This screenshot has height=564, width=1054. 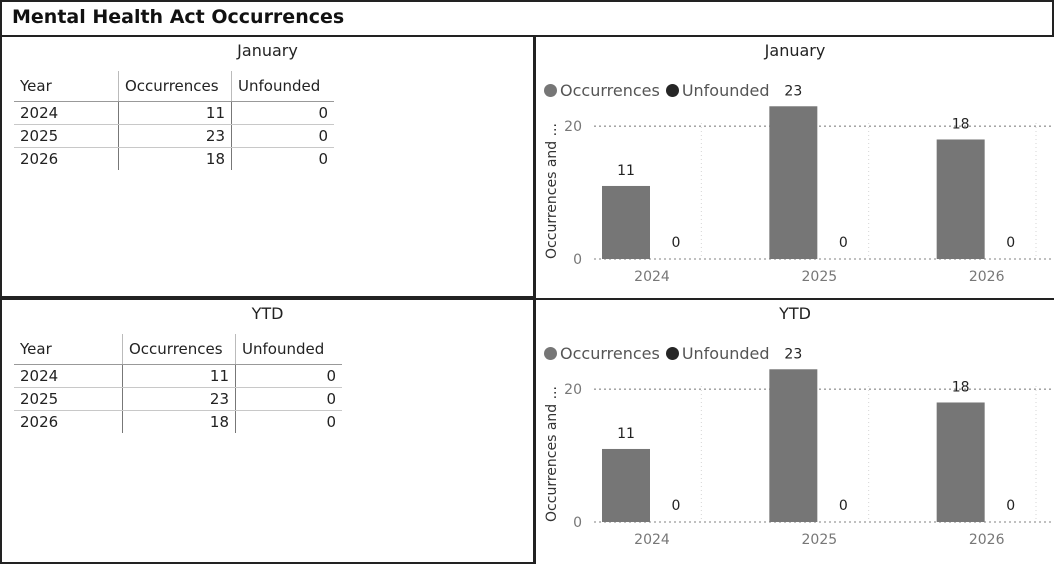 What do you see at coordinates (267, 313) in the screenshot?
I see `table-title: YTD` at bounding box center [267, 313].